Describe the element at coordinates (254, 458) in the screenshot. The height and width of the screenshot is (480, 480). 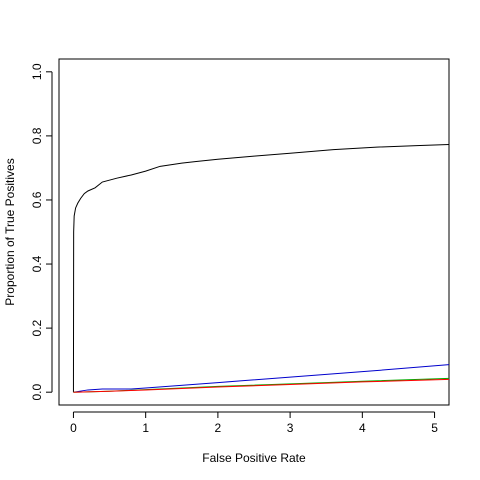
I see `x-axis-title: False Positive Rate` at that location.